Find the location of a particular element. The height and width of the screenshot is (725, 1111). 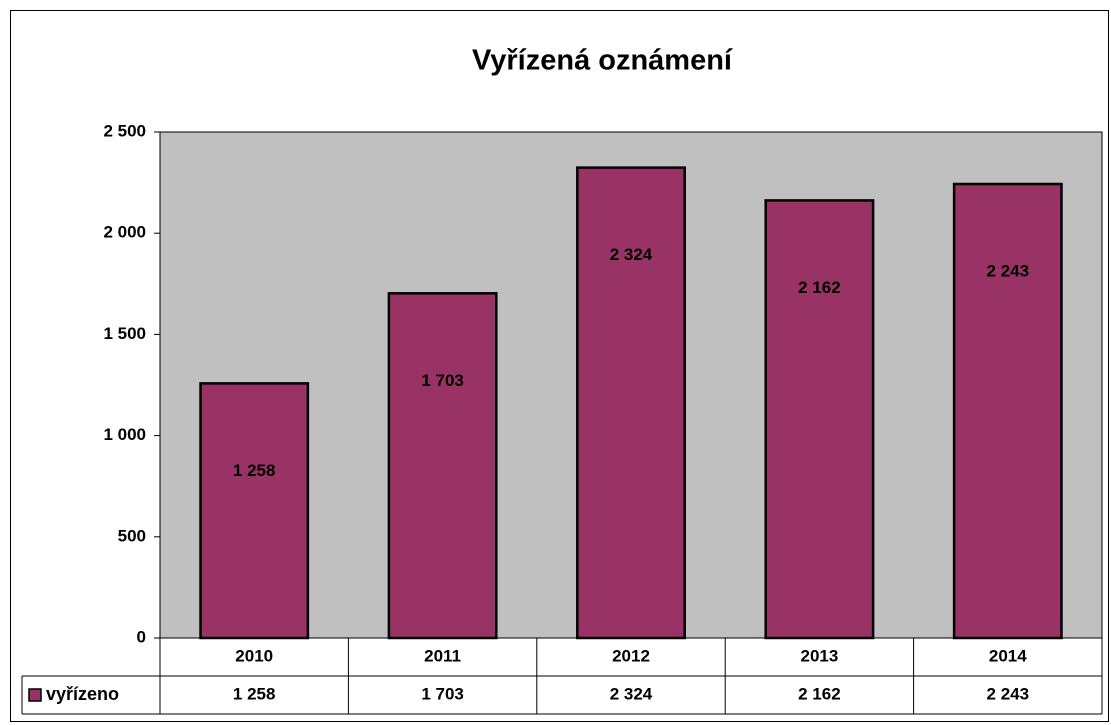

data-label: 2 324 is located at coordinates (631, 254).